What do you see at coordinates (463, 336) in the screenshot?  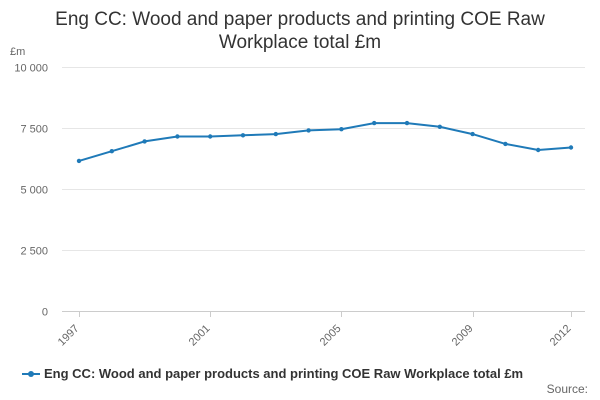 I see `x-tick-label: 2009` at bounding box center [463, 336].